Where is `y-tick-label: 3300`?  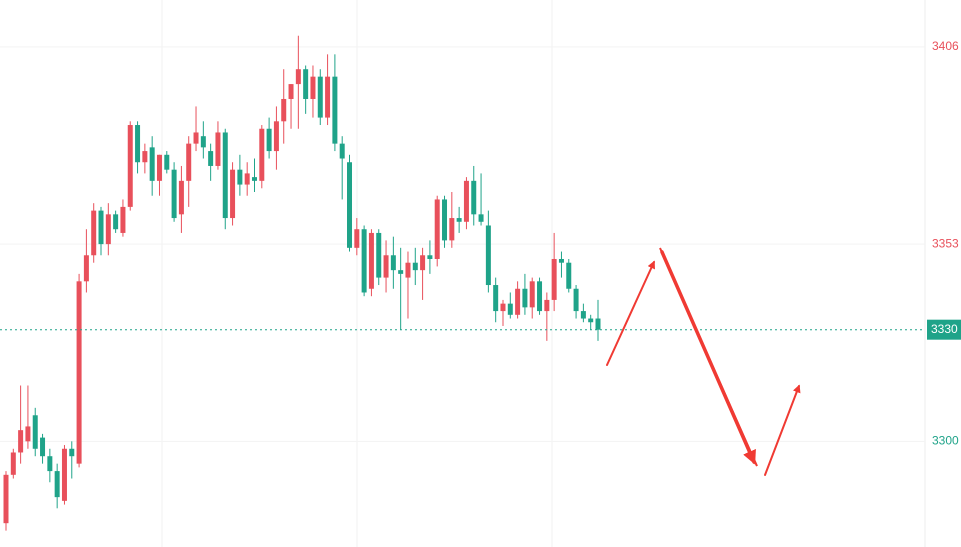
y-tick-label: 3300 is located at coordinates (945, 440).